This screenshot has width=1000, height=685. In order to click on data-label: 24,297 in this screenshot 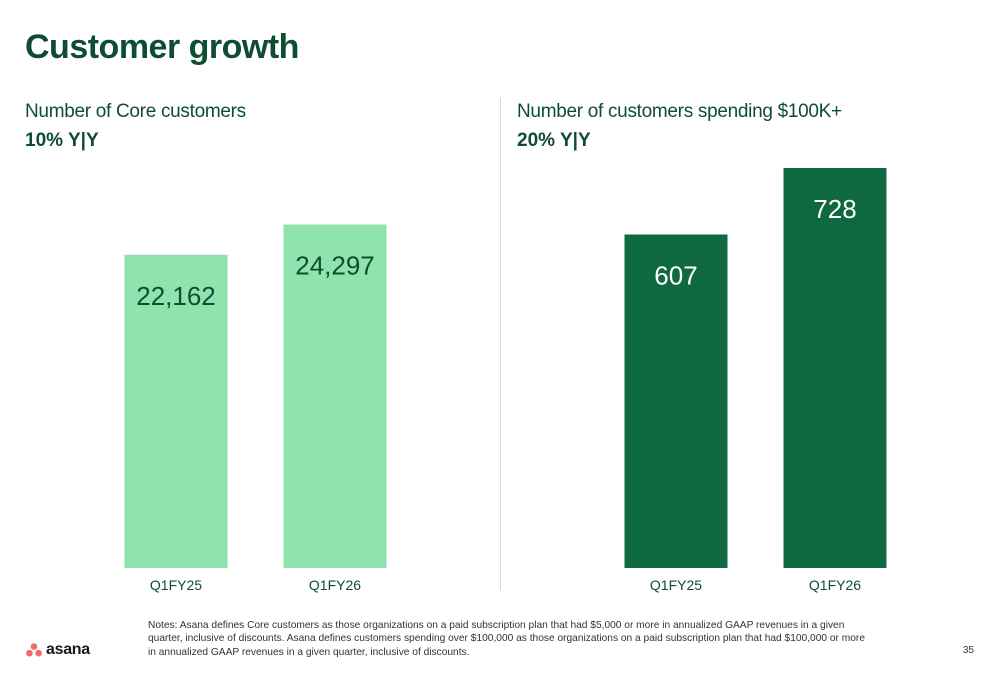, I will do `click(335, 266)`.